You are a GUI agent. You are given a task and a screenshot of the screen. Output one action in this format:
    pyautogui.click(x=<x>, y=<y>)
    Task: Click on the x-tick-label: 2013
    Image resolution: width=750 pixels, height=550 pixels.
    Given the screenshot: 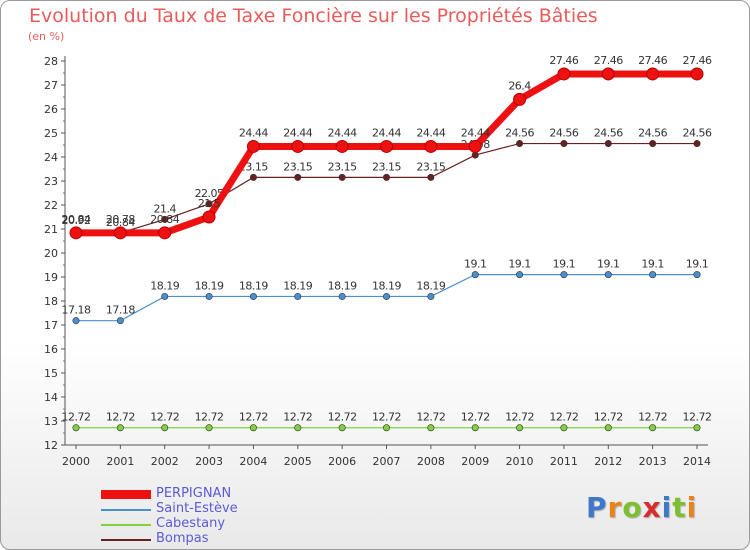 What is the action you would take?
    pyautogui.click(x=653, y=461)
    